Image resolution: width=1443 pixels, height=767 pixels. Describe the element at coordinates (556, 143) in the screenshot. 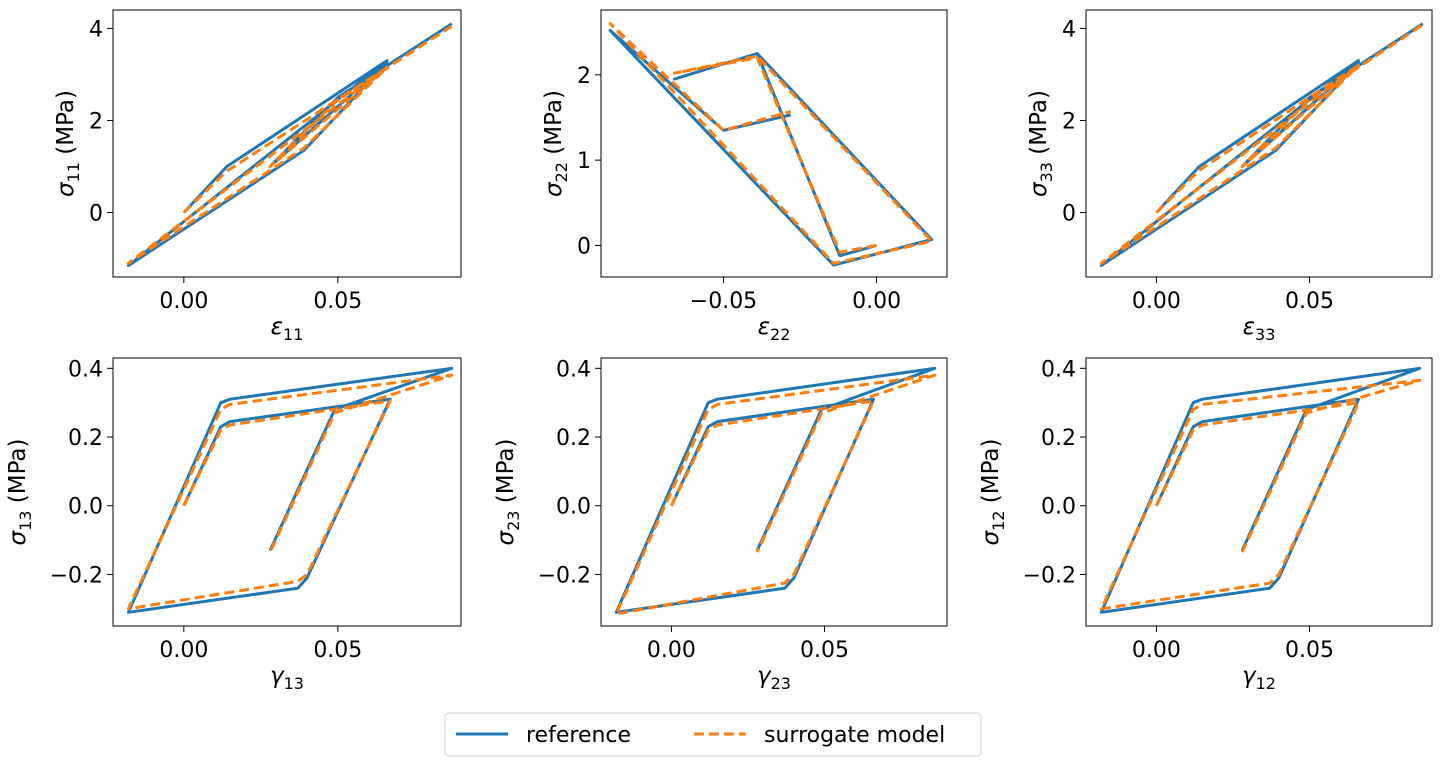

I see `y-axis-label: σ22 (MPa)` at that location.